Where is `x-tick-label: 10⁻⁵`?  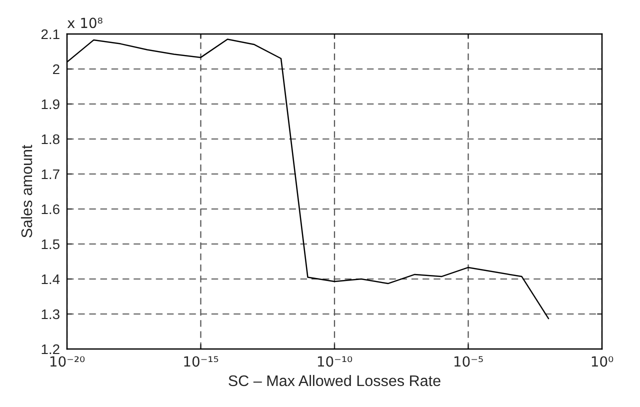
x-tick-label: 10⁻⁵ is located at coordinates (468, 361).